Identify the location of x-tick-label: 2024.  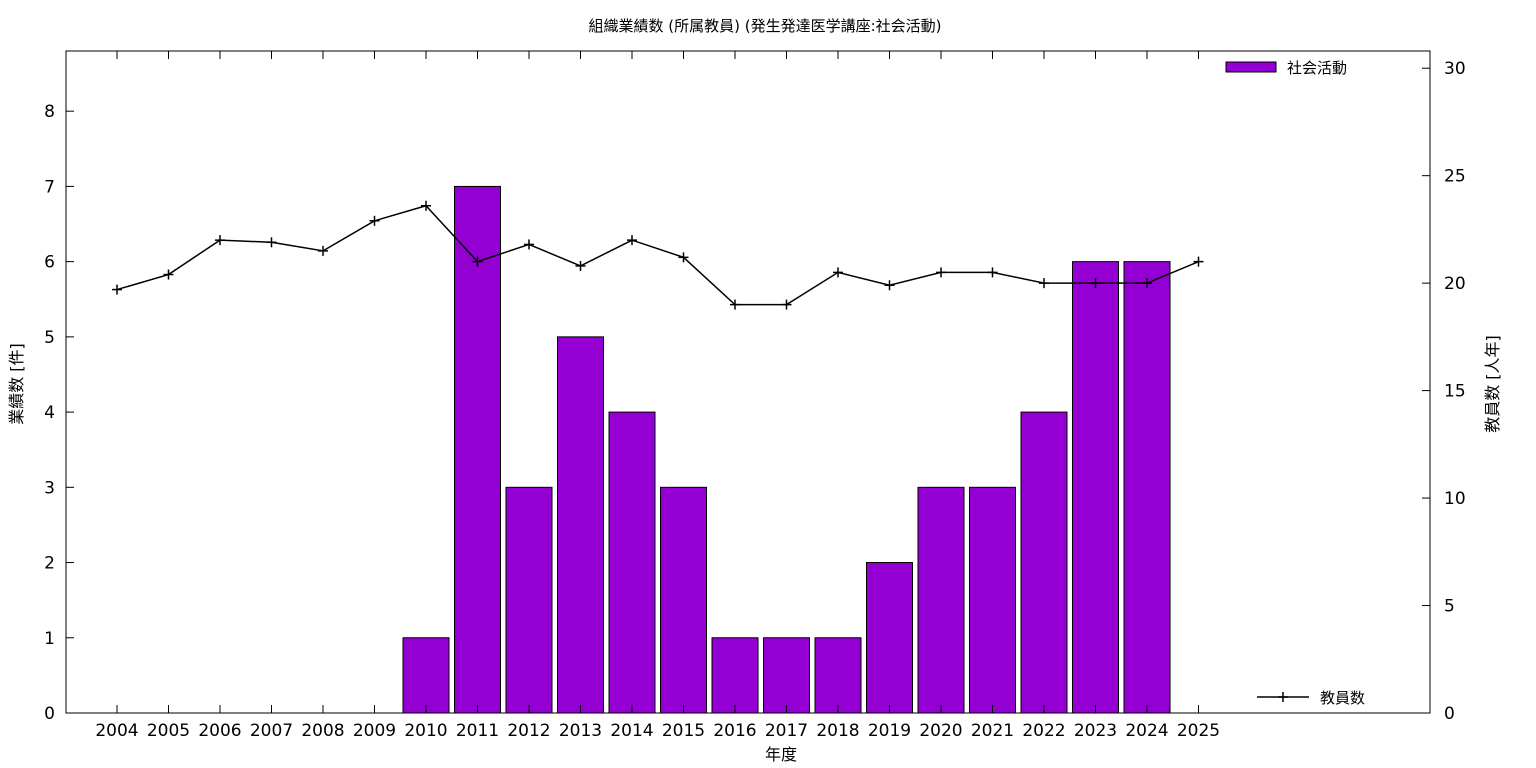
(1146, 731).